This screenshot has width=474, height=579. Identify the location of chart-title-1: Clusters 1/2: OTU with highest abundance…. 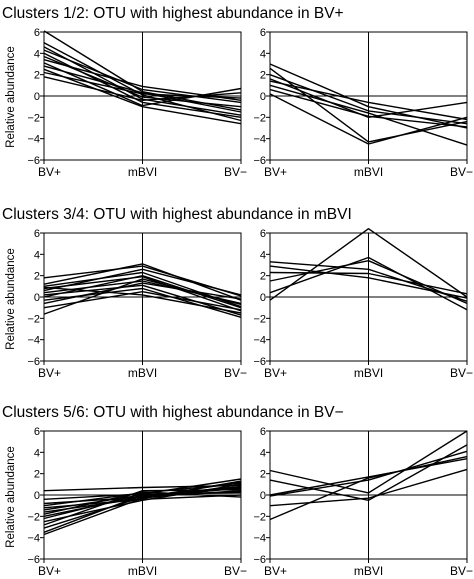
(173, 13).